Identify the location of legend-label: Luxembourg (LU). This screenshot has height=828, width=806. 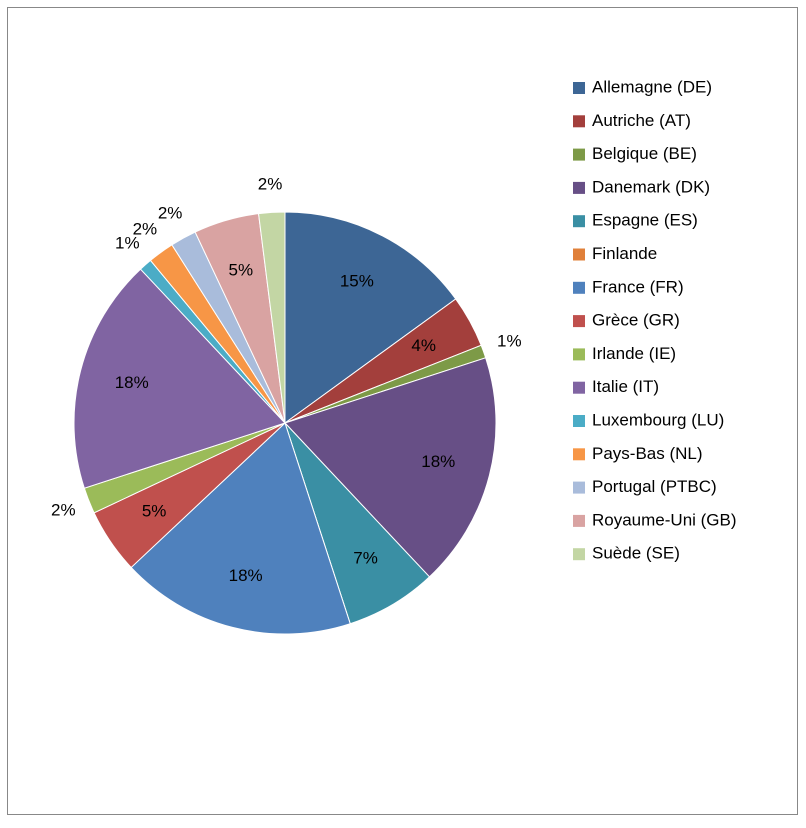
(658, 419).